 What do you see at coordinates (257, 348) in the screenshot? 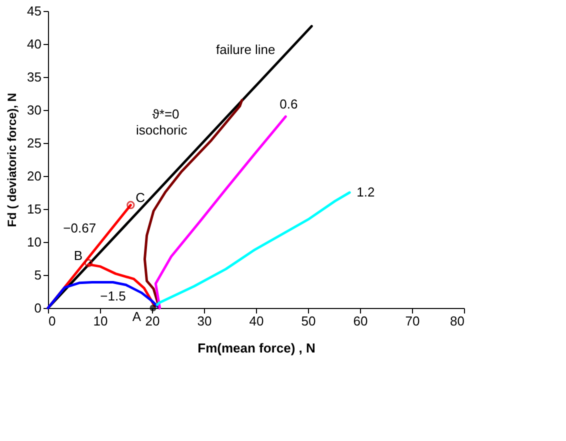
I see `x-axis-title: Fm(mean force) , N` at bounding box center [257, 348].